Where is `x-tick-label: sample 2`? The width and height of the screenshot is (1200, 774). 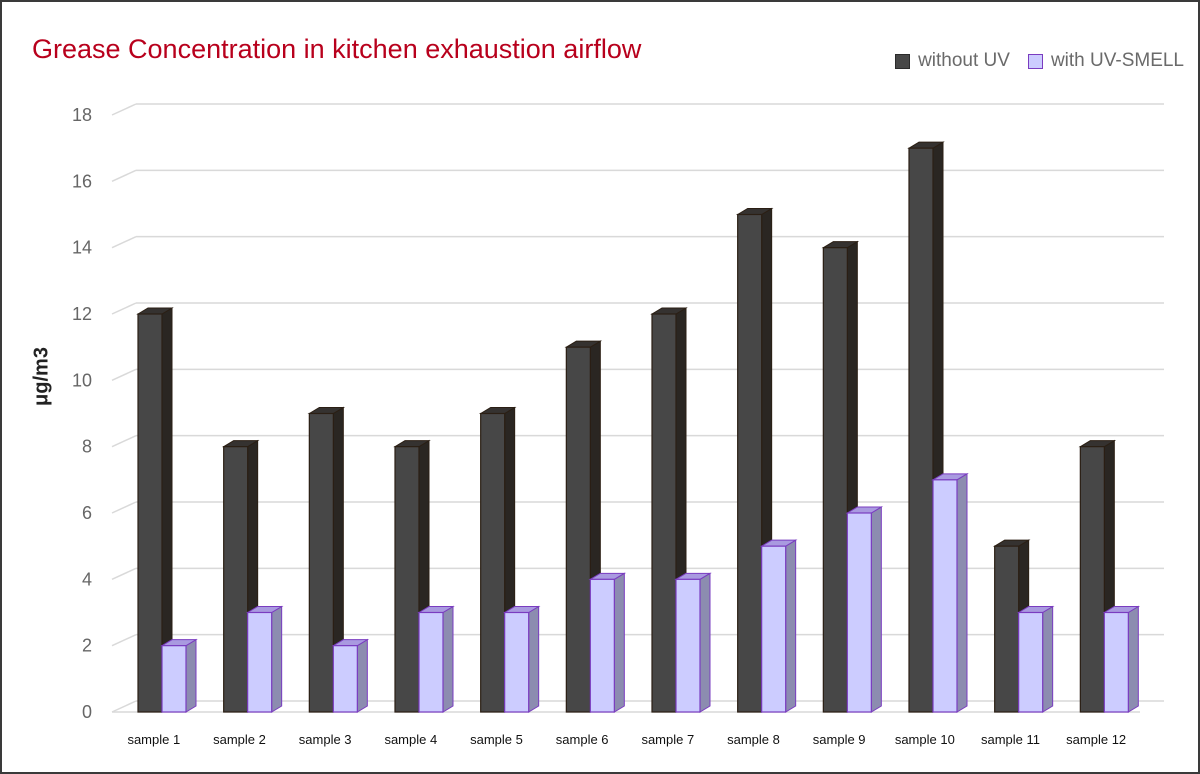
x-tick-label: sample 2 is located at coordinates (239, 739).